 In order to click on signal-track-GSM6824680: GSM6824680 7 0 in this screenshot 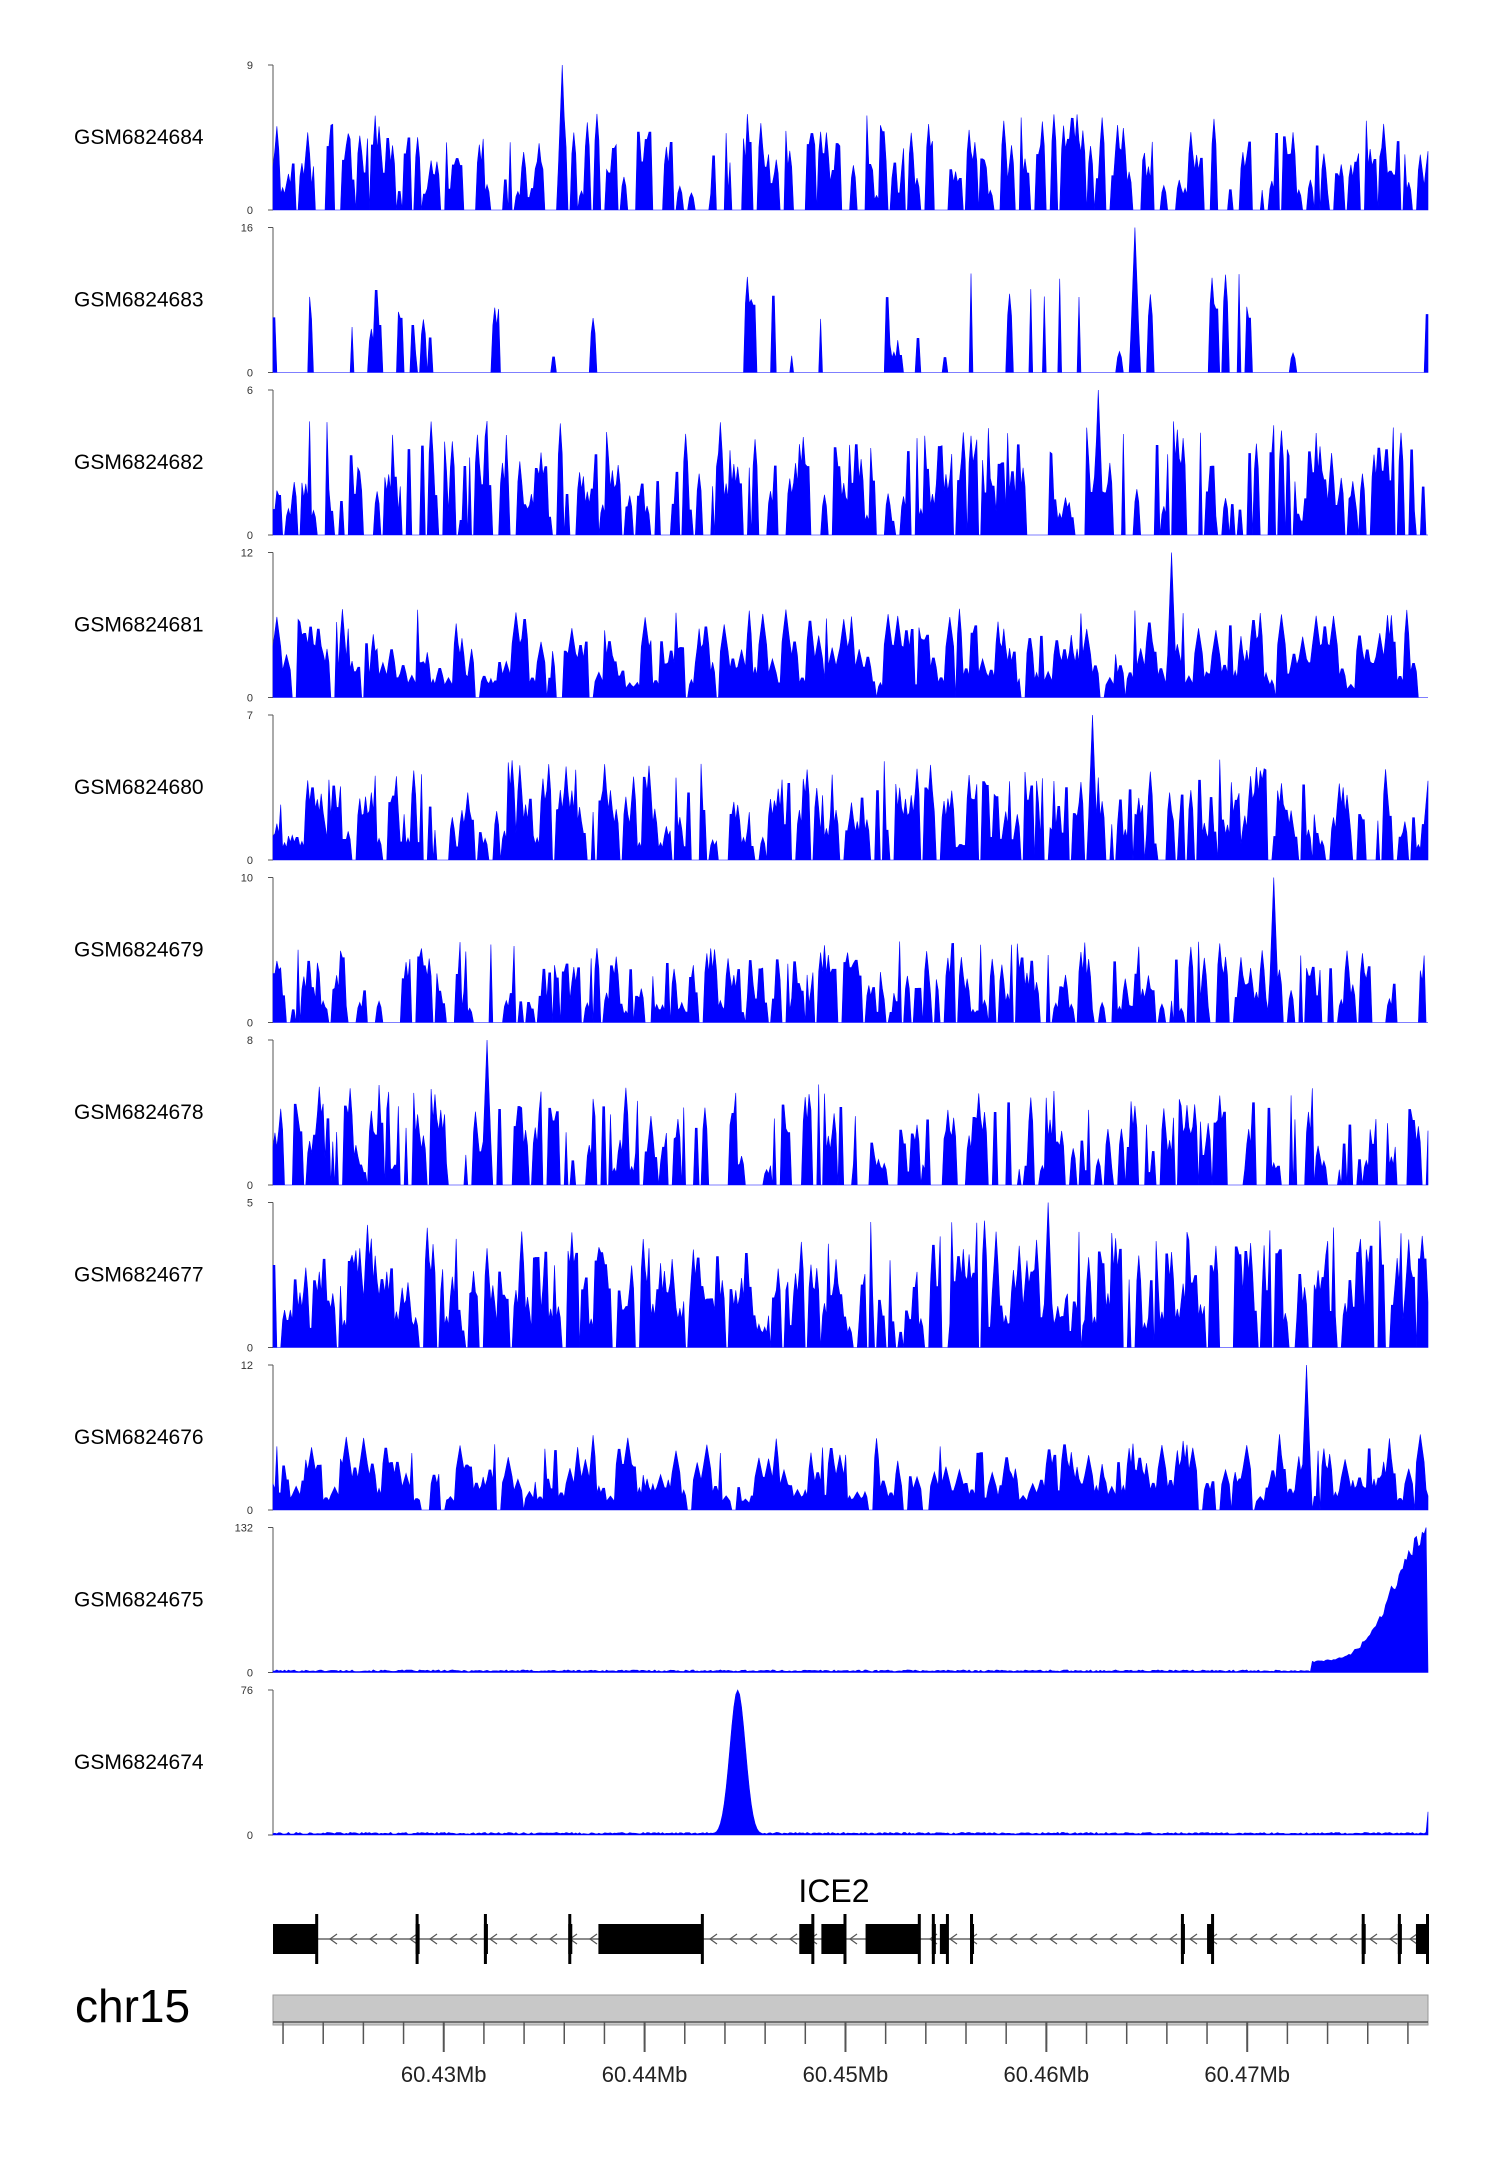, I will do `click(751, 788)`.